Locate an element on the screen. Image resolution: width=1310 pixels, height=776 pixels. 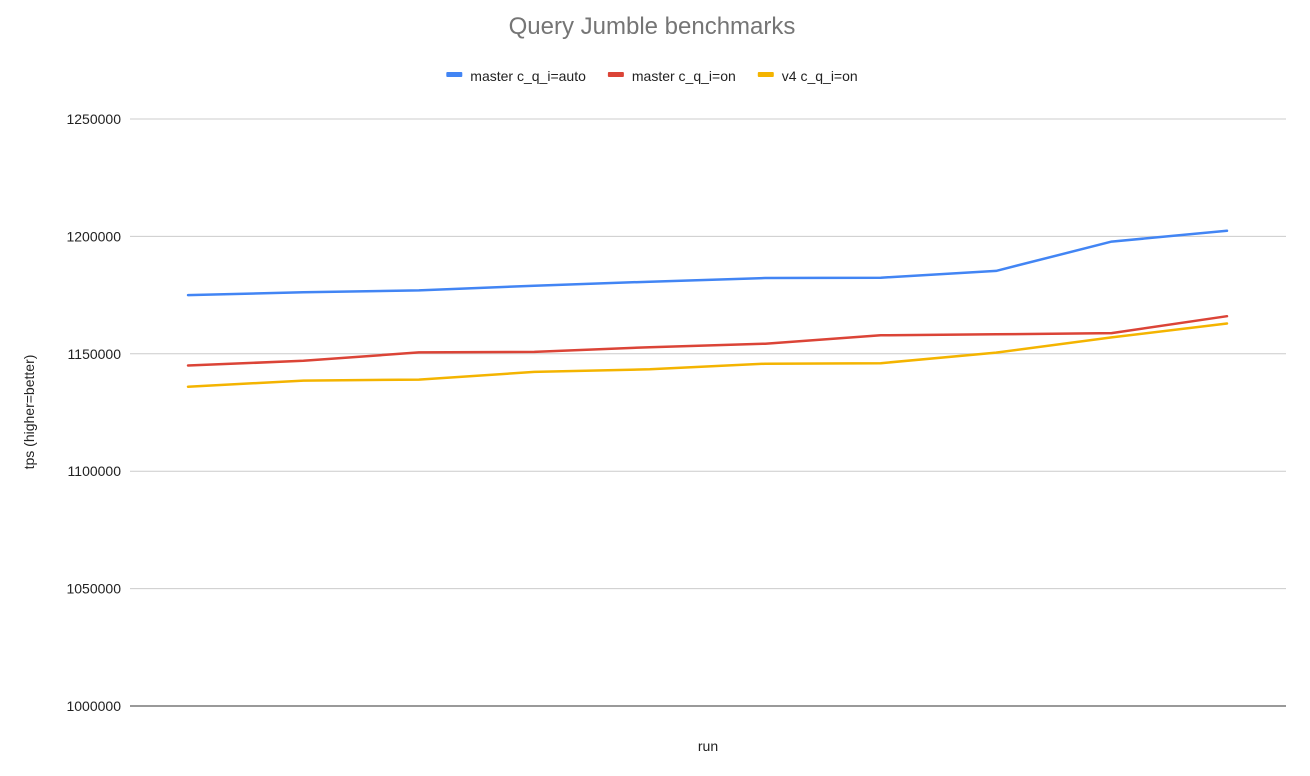
y-tick-label: 1150000 is located at coordinates (95, 354).